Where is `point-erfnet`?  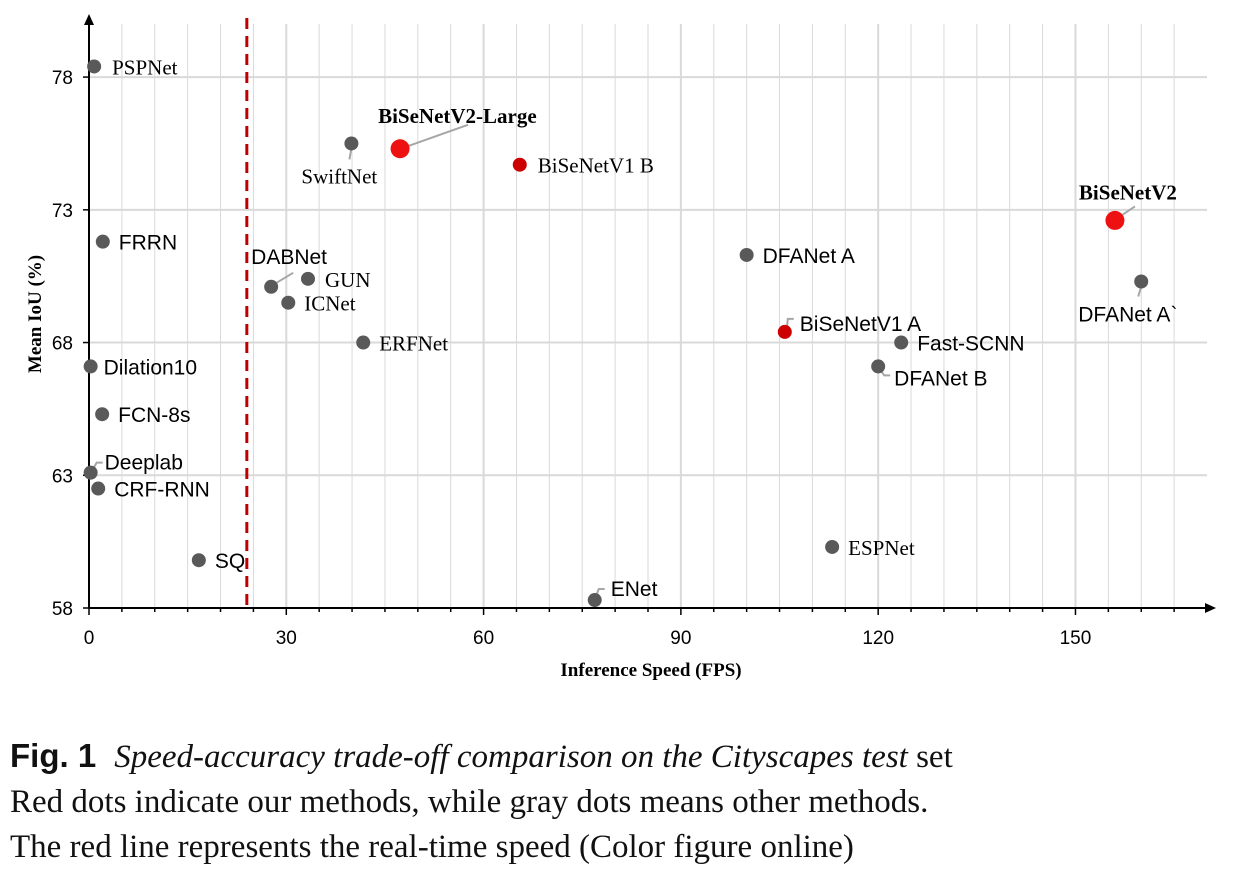 point-erfnet is located at coordinates (363, 342).